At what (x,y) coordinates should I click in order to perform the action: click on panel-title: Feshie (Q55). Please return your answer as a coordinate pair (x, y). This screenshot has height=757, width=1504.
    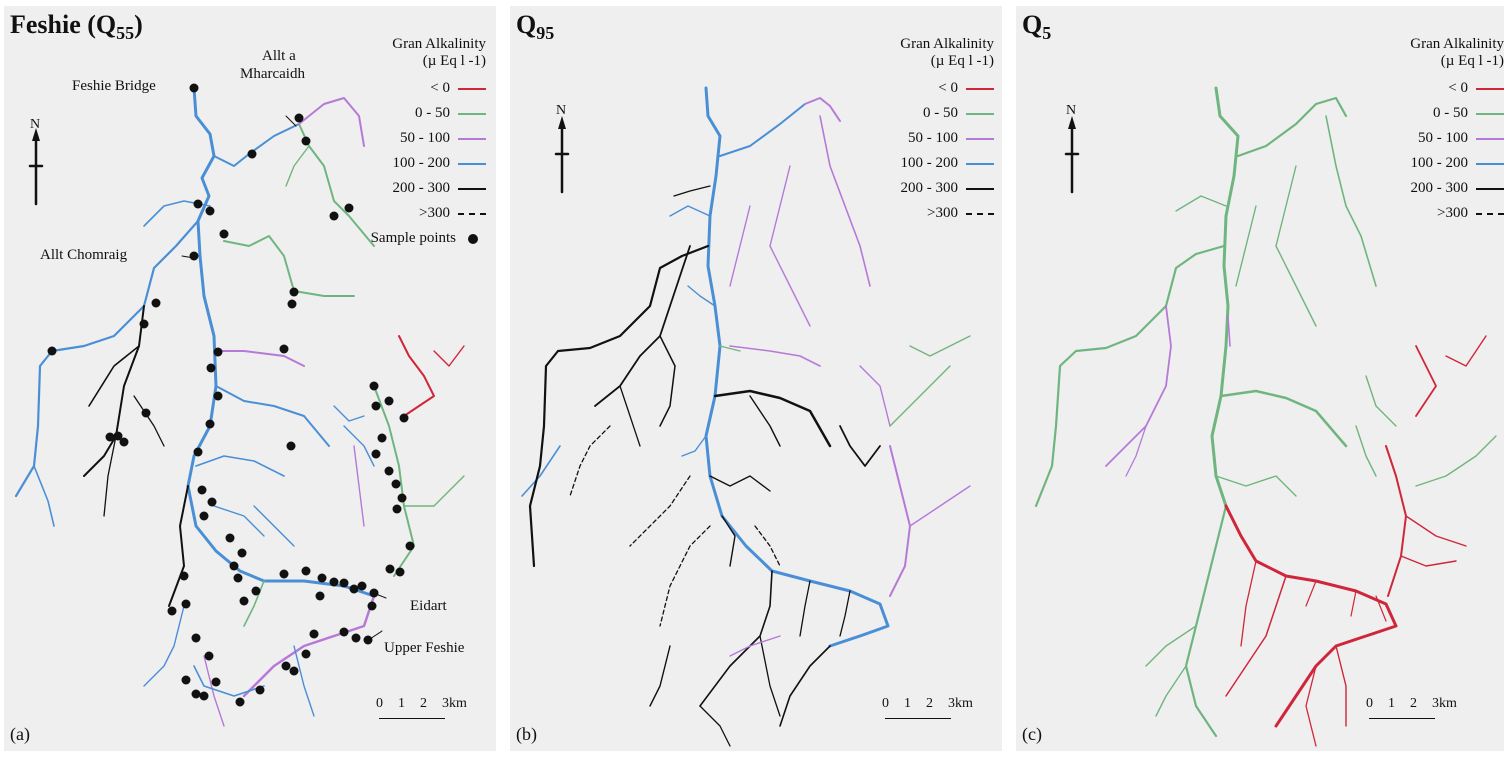
    Looking at the image, I should click on (76, 27).